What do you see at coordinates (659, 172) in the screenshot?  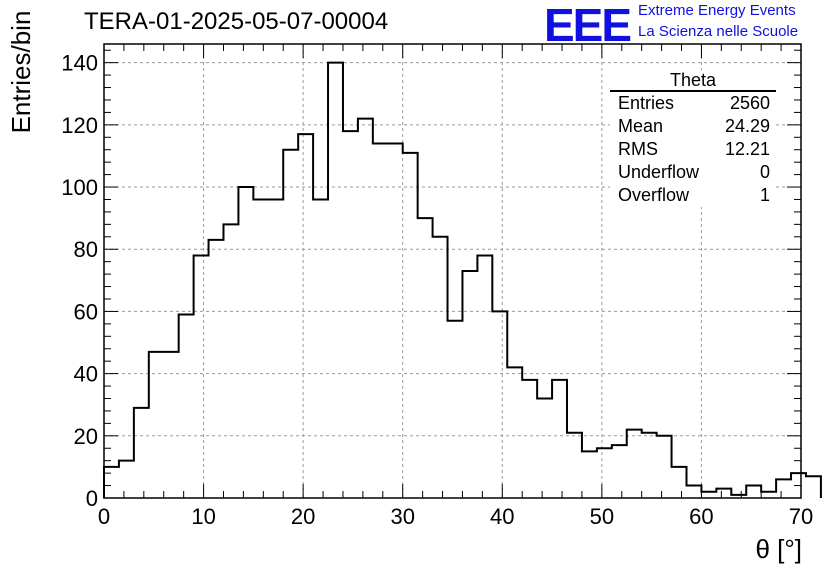 I see `stats-label: Underflow` at bounding box center [659, 172].